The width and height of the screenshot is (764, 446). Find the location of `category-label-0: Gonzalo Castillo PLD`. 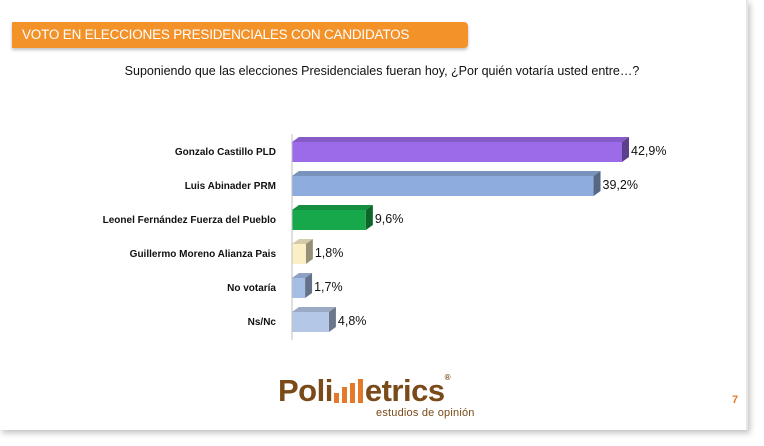

category-label-0: Gonzalo Castillo PLD is located at coordinates (225, 152).